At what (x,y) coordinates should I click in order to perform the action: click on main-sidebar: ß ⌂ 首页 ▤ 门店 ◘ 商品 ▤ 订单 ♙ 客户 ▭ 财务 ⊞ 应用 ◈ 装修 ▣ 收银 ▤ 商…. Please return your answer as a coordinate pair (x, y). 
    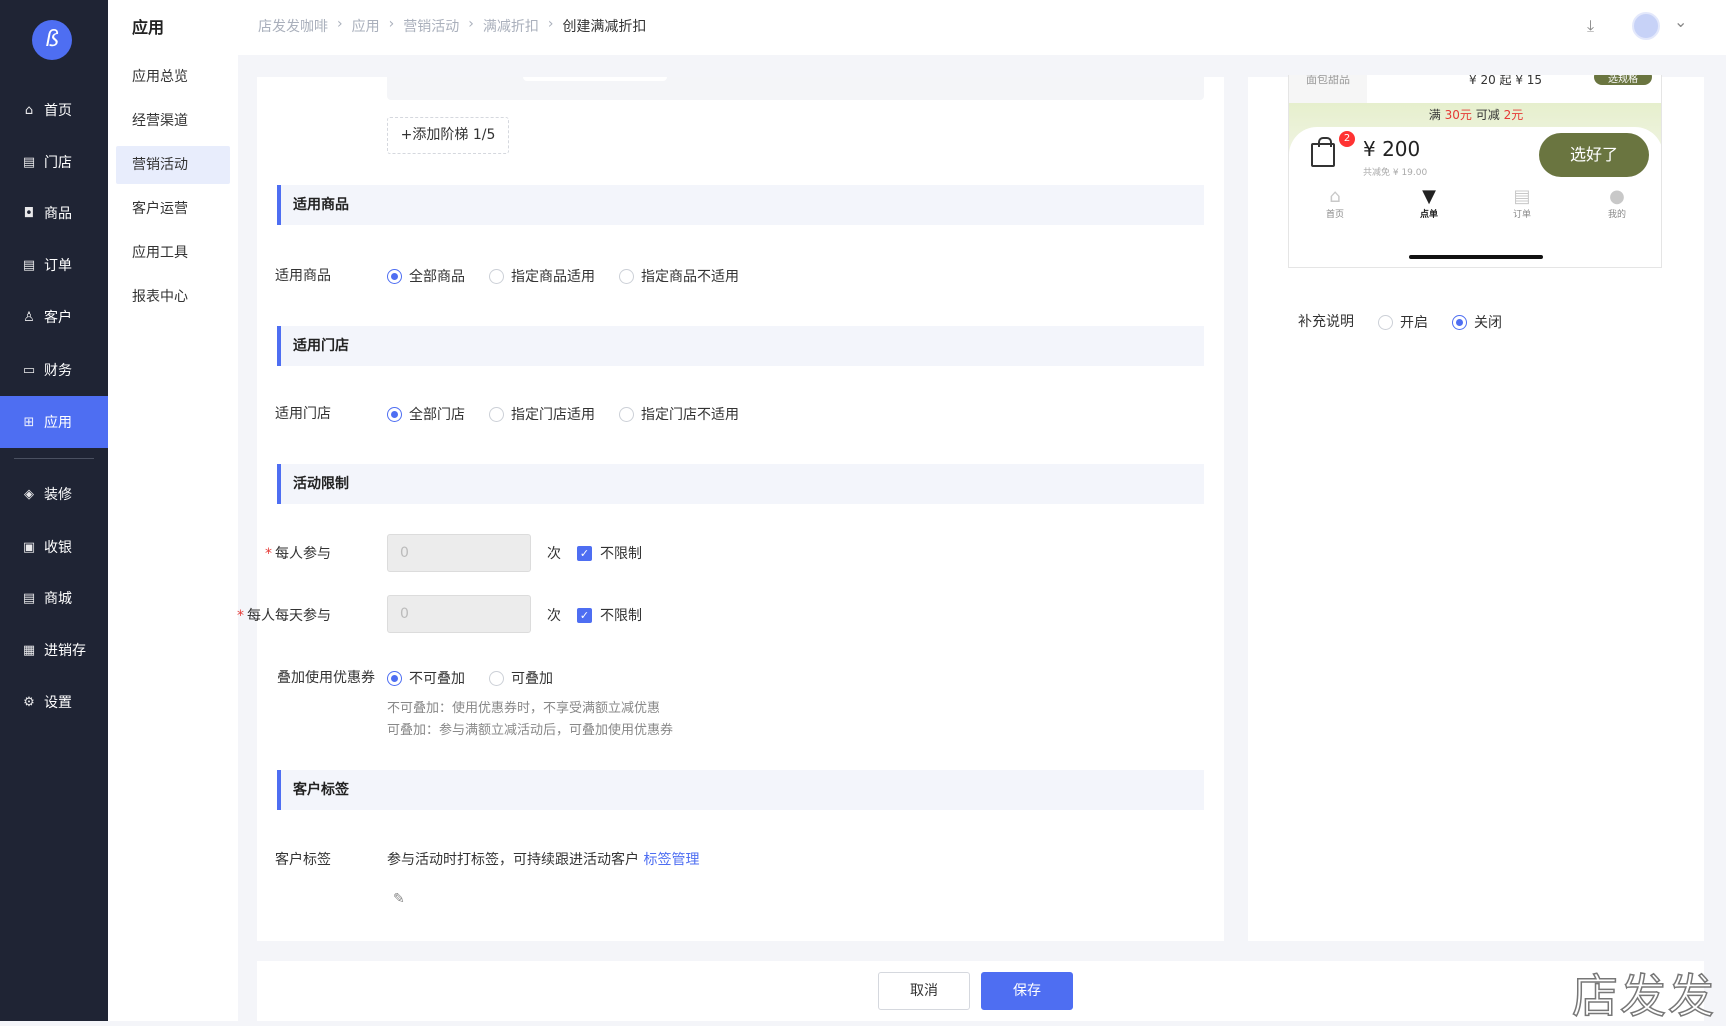
    Looking at the image, I should click on (54, 510).